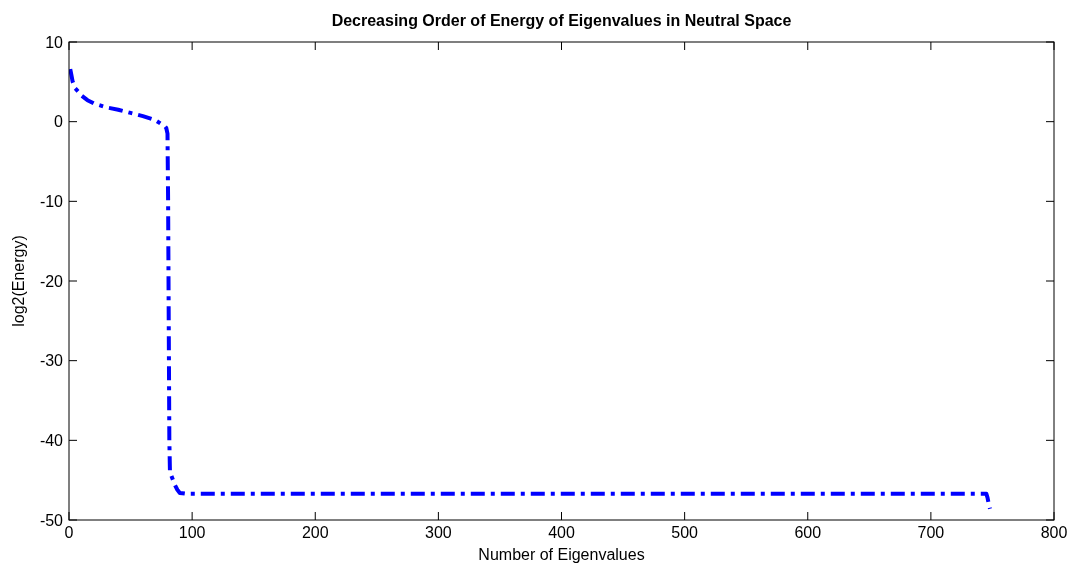 The image size is (1083, 574). What do you see at coordinates (192, 532) in the screenshot?
I see `x-tick-label: 100` at bounding box center [192, 532].